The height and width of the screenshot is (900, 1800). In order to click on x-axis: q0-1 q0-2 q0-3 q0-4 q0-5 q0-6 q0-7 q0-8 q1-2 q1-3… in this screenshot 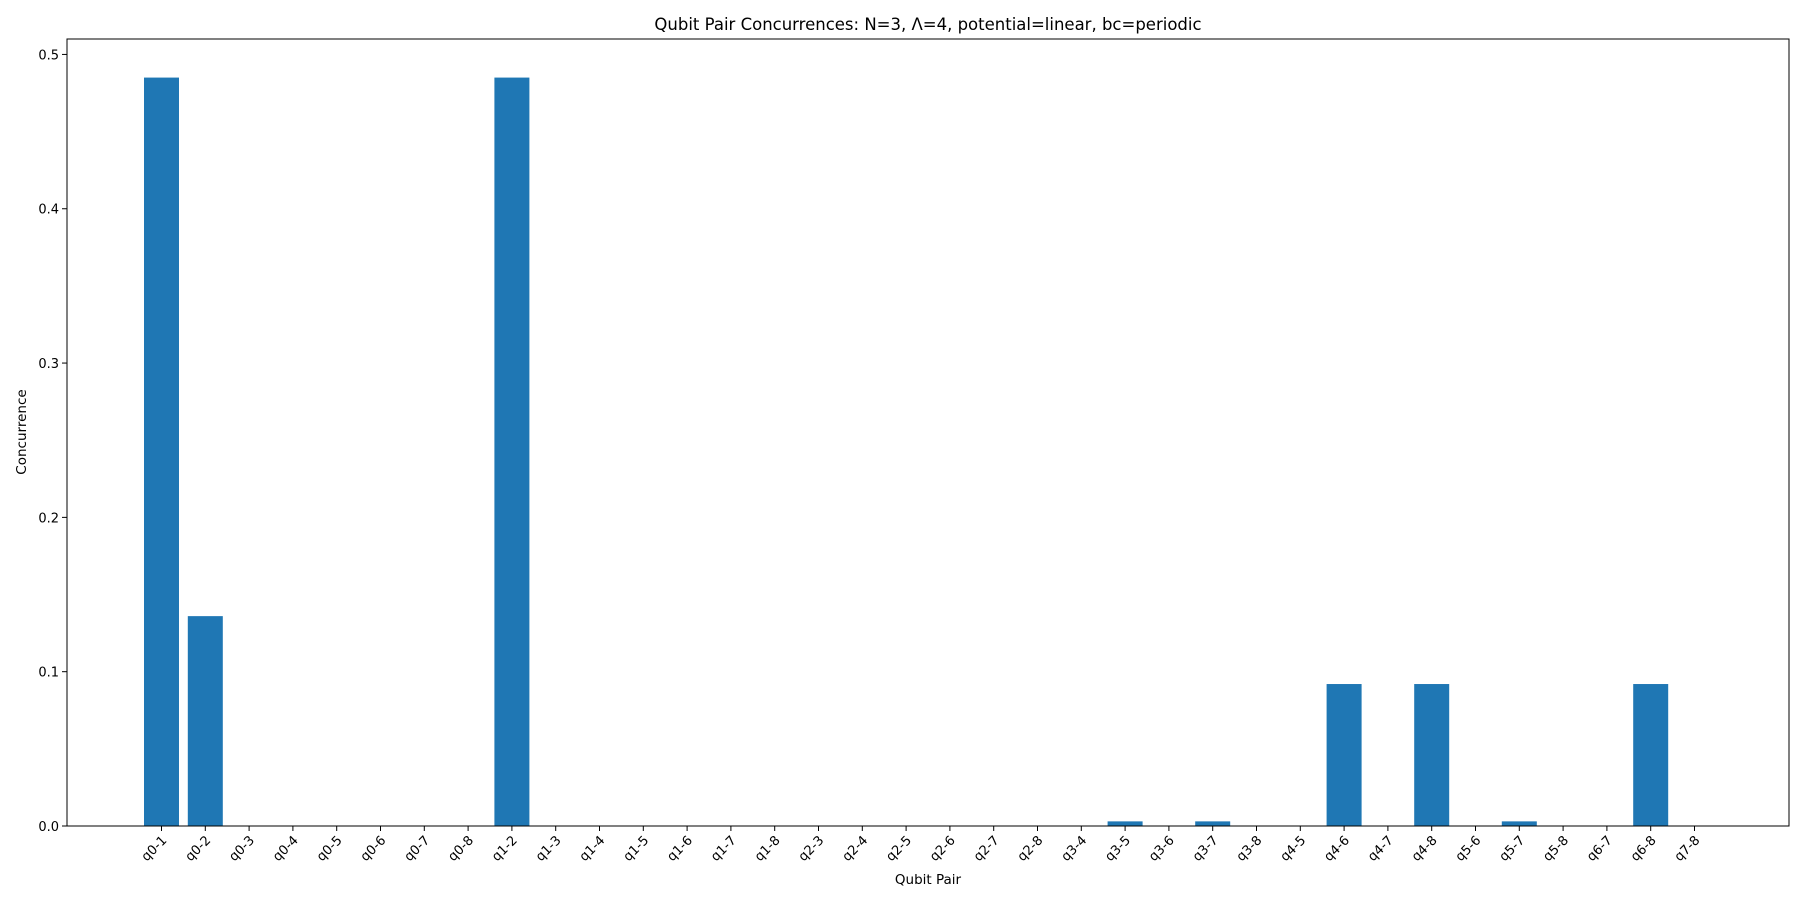, I will do `click(921, 845)`.